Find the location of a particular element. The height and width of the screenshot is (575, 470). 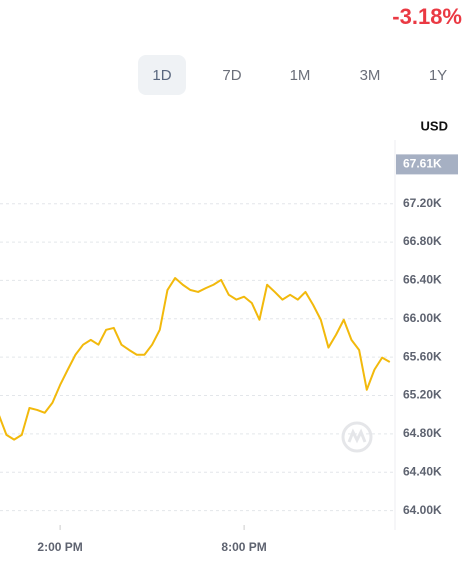

time-range-tab: 1D is located at coordinates (161, 75).